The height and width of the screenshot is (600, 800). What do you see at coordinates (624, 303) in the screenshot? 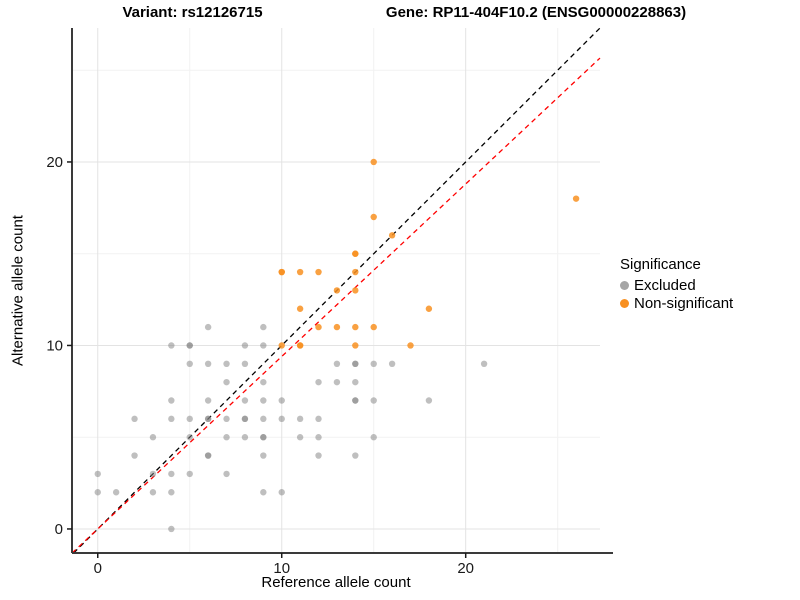
I see `non-significant-dot-icon` at bounding box center [624, 303].